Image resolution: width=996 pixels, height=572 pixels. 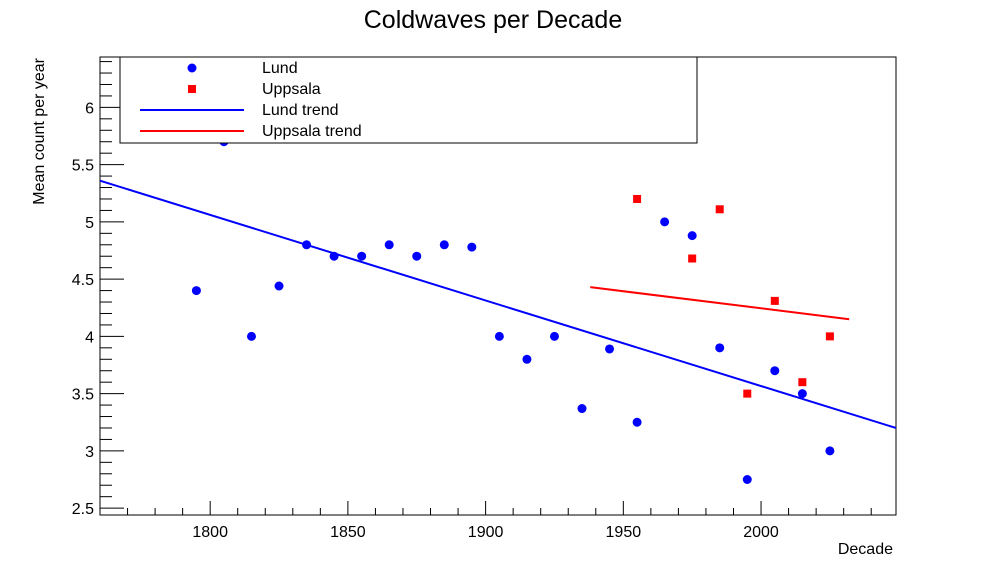 I want to click on x-tick-label: 2000, so click(x=761, y=532).